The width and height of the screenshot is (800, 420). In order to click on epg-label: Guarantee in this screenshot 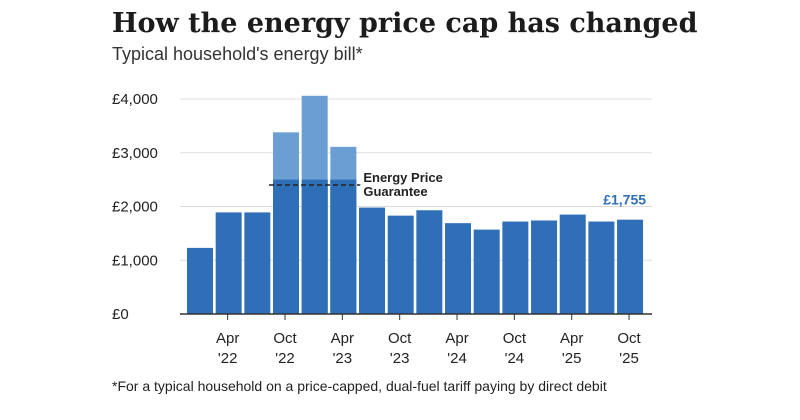, I will do `click(395, 191)`.